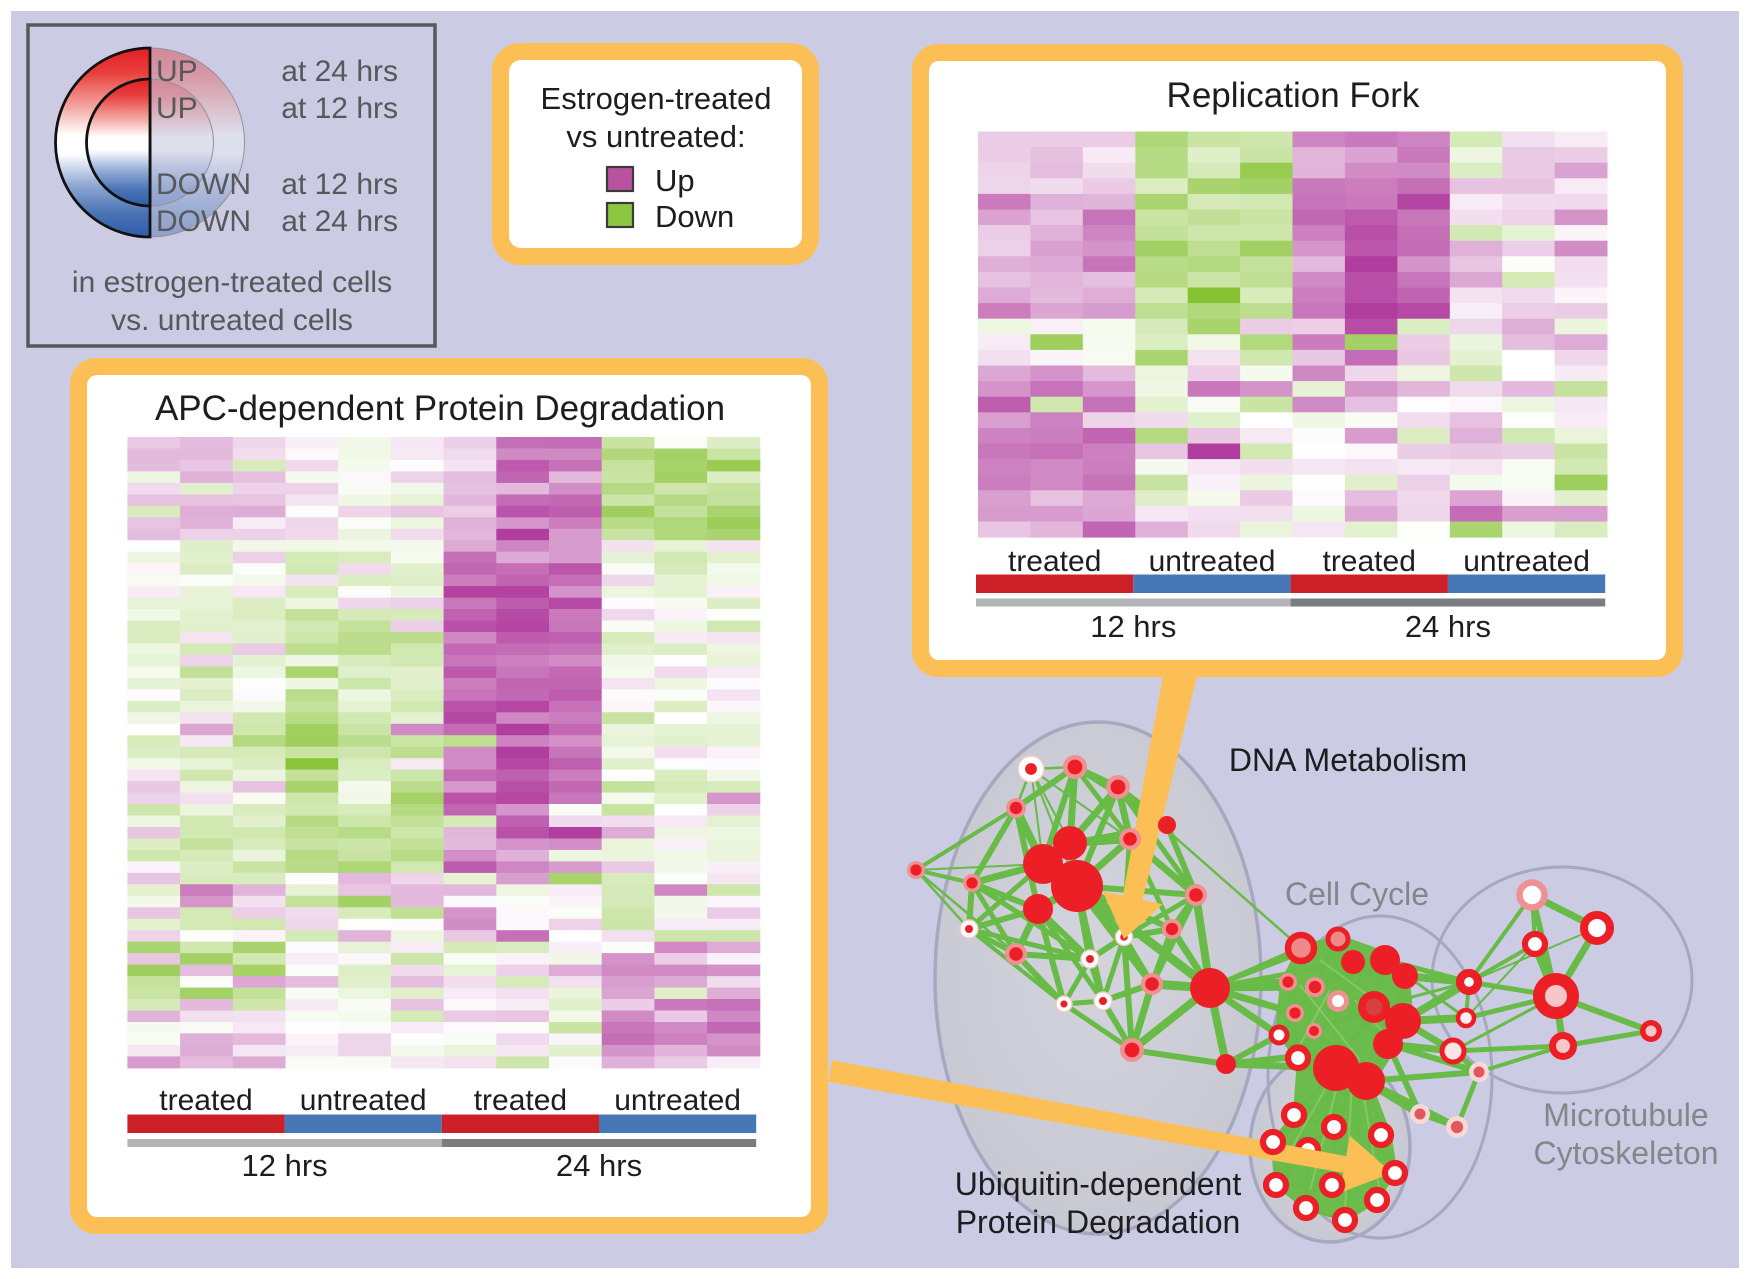 This screenshot has width=1750, height=1279. What do you see at coordinates (1626, 1153) in the screenshot?
I see `svg-text: Cytoskeleton` at bounding box center [1626, 1153].